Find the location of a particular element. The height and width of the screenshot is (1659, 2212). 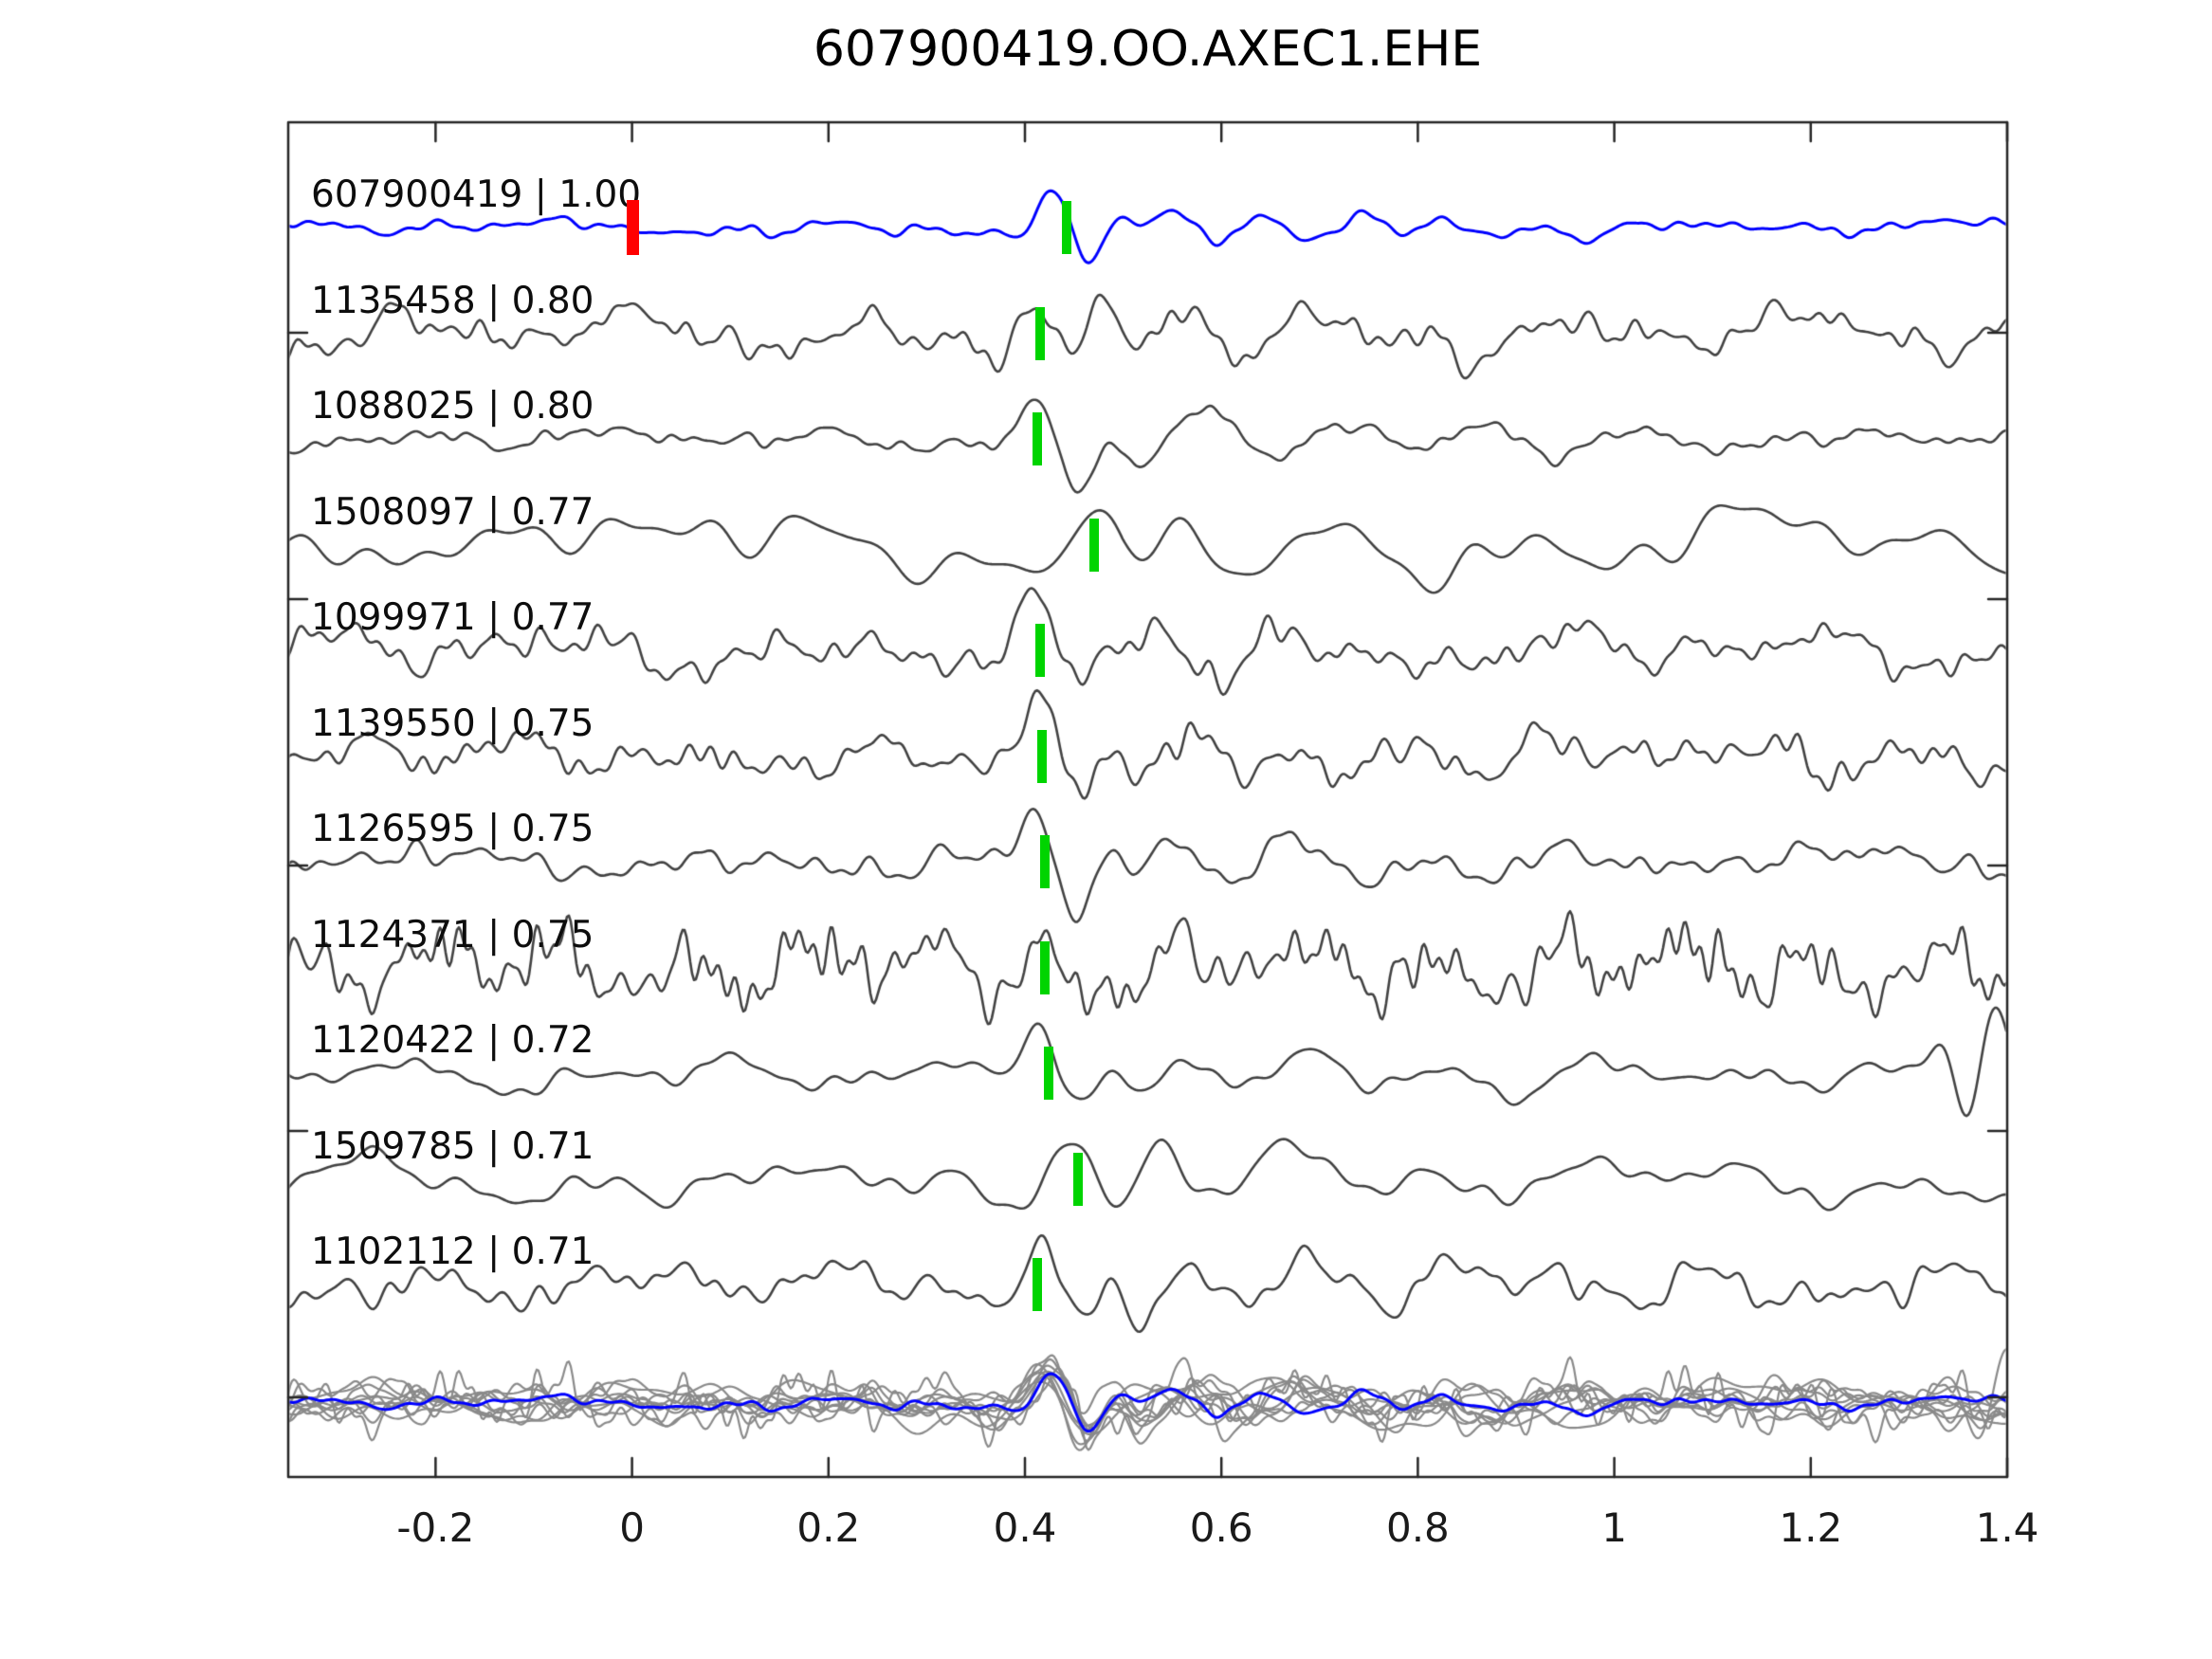

trace-label: 1124371 | 0.75 is located at coordinates (452, 935).